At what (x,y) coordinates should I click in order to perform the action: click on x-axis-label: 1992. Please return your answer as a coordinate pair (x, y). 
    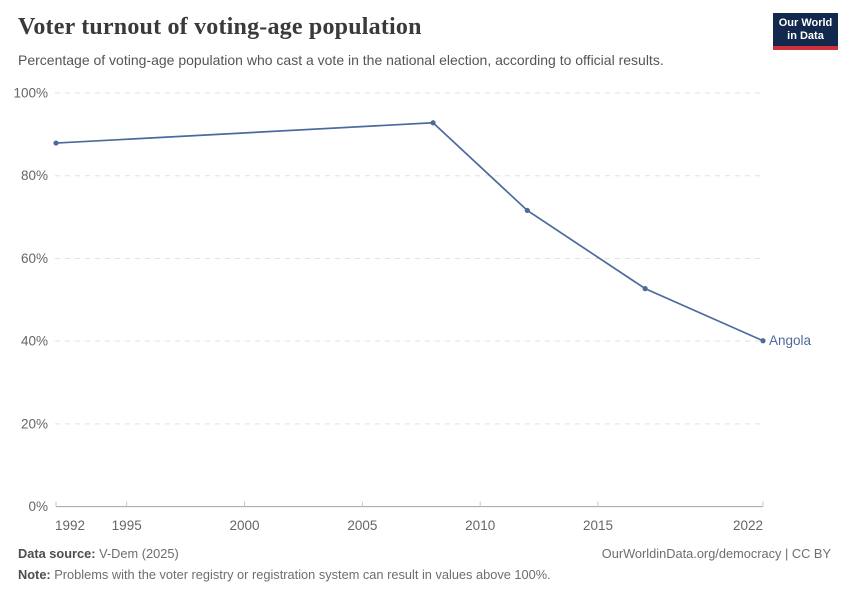
    Looking at the image, I should click on (70, 525).